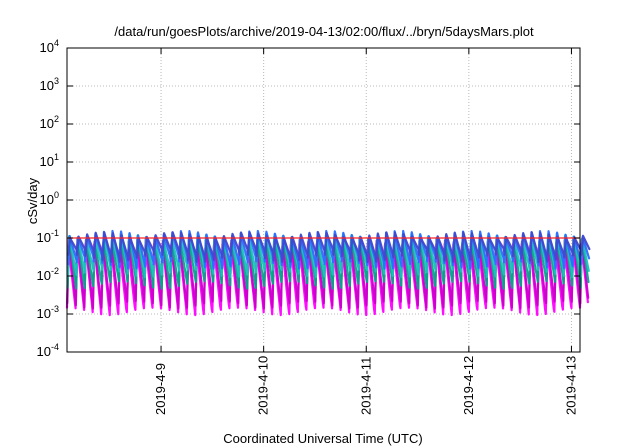 The height and width of the screenshot is (448, 640). What do you see at coordinates (55, 309) in the screenshot?
I see `y-tick-exponent: -3` at bounding box center [55, 309].